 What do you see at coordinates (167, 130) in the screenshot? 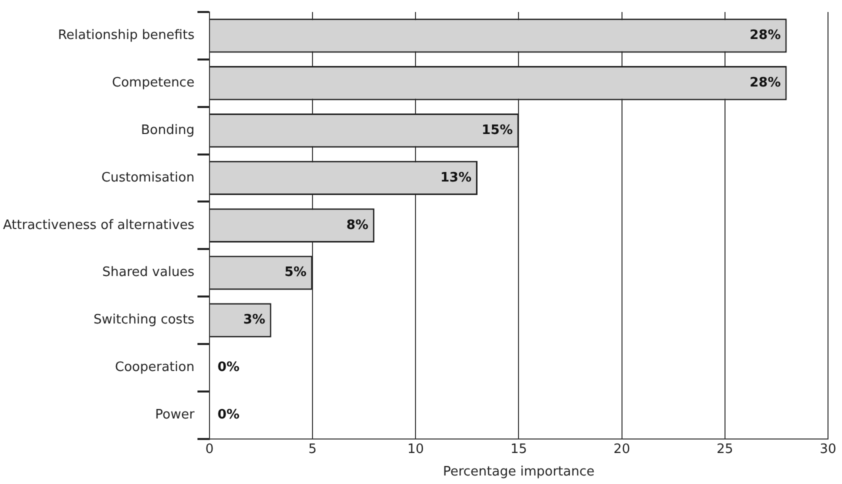
I see `y-tick-label: Bonding` at bounding box center [167, 130].